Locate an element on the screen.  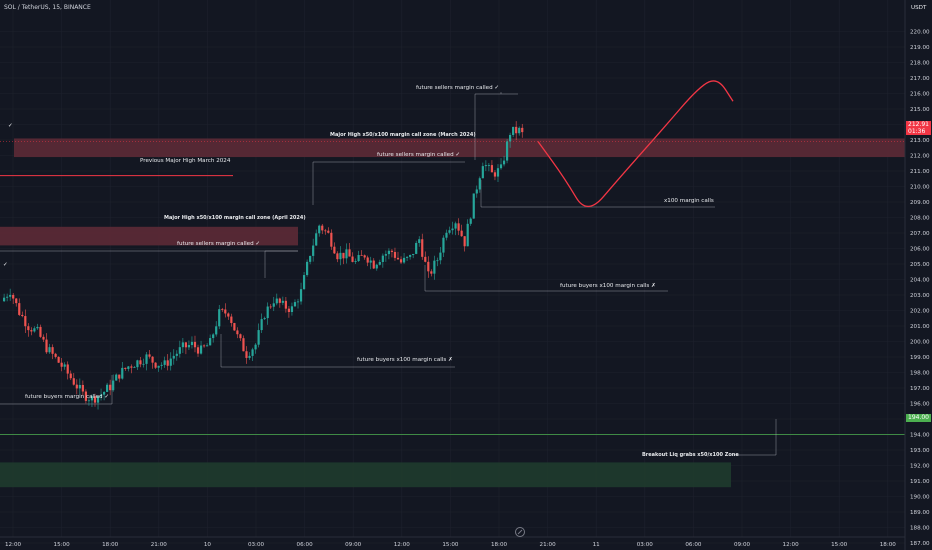
price-tick-label: 205.00 is located at coordinates (920, 265).